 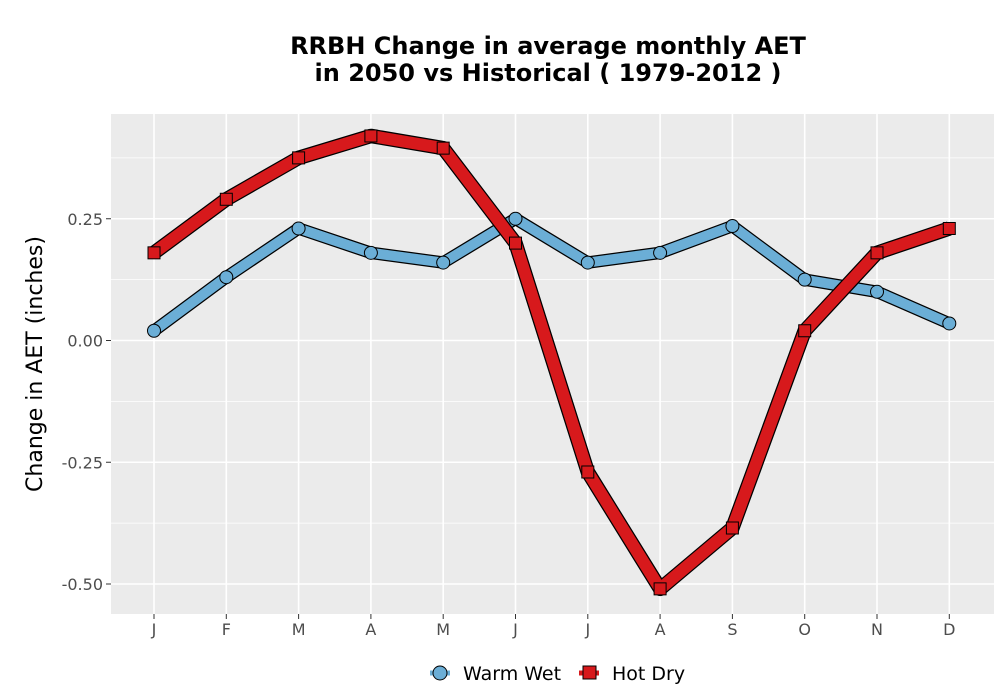 I want to click on x-tick-label: D, so click(x=949, y=629).